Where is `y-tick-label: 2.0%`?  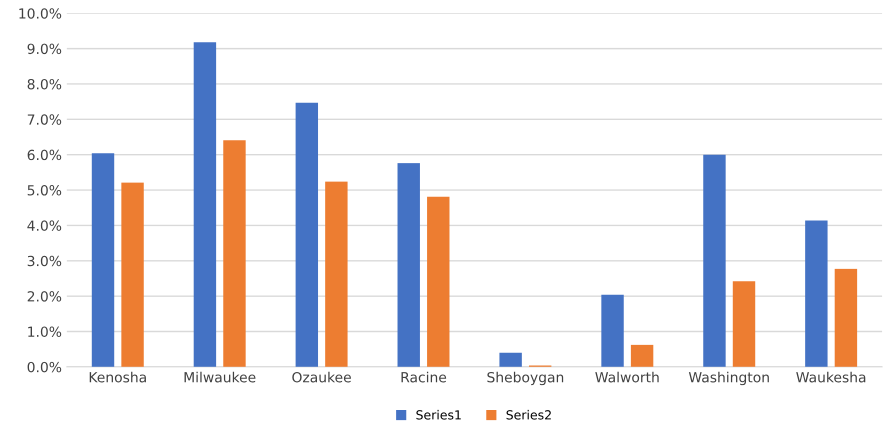
y-tick-label: 2.0% is located at coordinates (45, 296).